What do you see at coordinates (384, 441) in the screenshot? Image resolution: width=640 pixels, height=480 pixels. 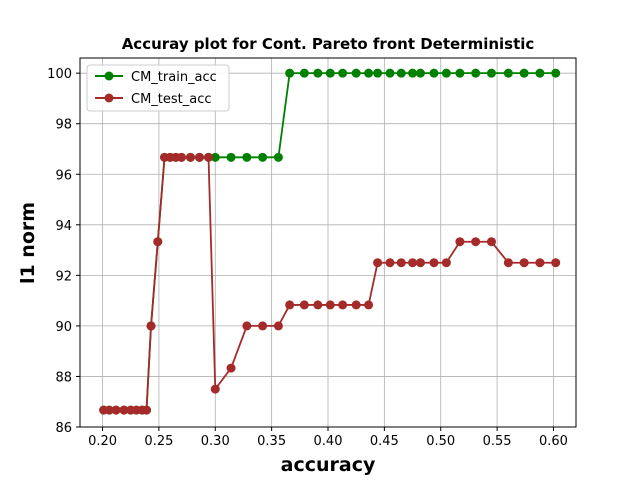 I see `x-tick-label: 0.45` at bounding box center [384, 441].